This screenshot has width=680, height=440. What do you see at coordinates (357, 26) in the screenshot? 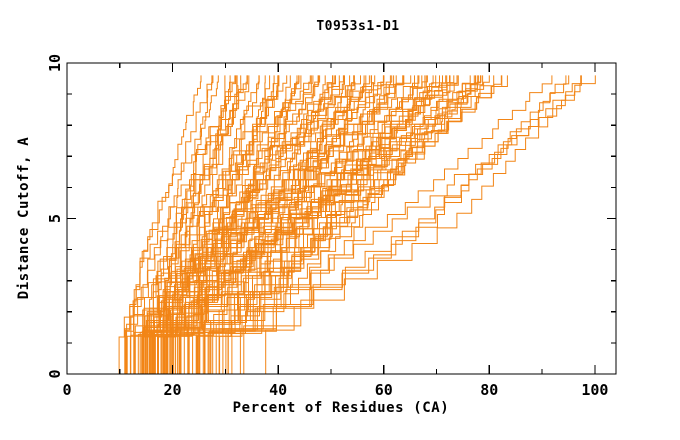
I see `page-title: T0953s1-D1` at bounding box center [357, 26].